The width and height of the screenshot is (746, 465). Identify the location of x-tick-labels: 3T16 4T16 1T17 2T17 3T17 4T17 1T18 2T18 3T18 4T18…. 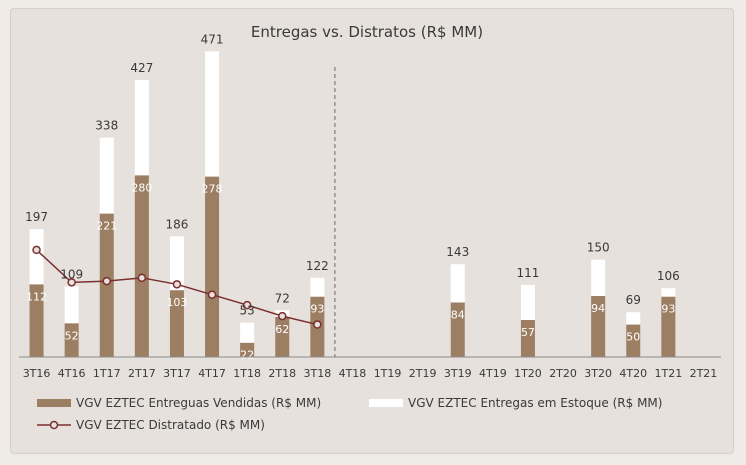
(370, 373).